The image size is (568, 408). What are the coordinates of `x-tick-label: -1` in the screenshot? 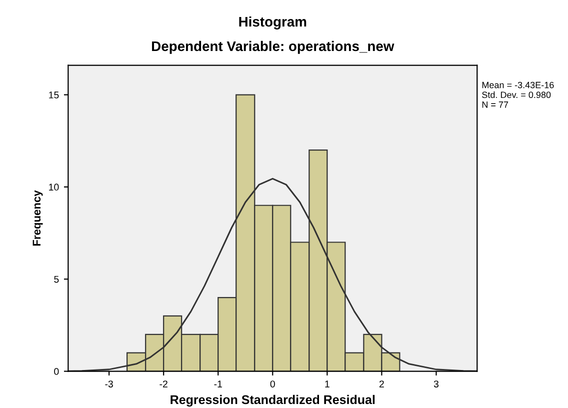 It's located at (218, 384).